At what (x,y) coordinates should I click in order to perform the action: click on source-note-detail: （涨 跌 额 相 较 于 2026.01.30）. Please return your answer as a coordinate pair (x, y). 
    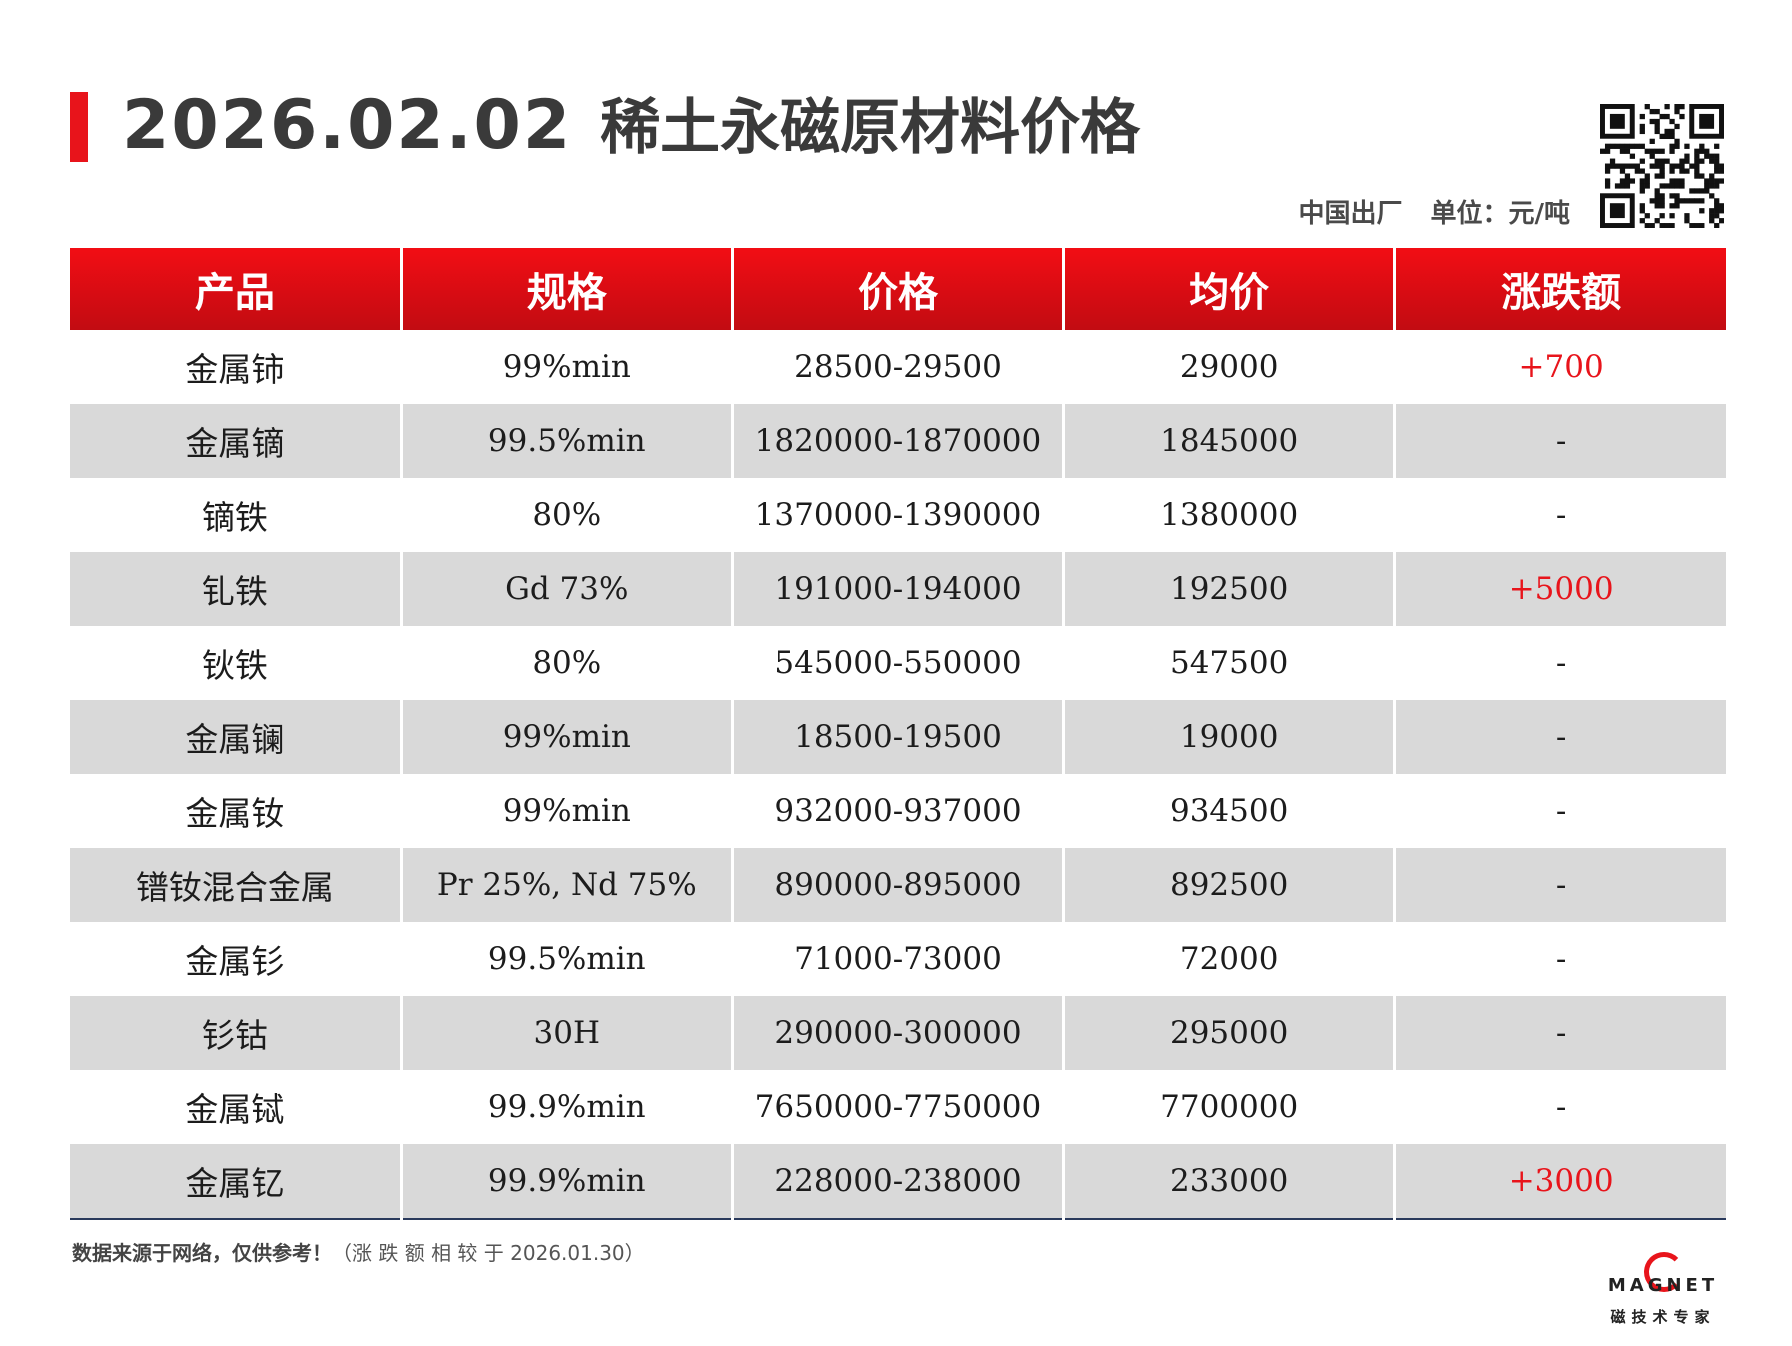
    Looking at the image, I should click on (488, 1253).